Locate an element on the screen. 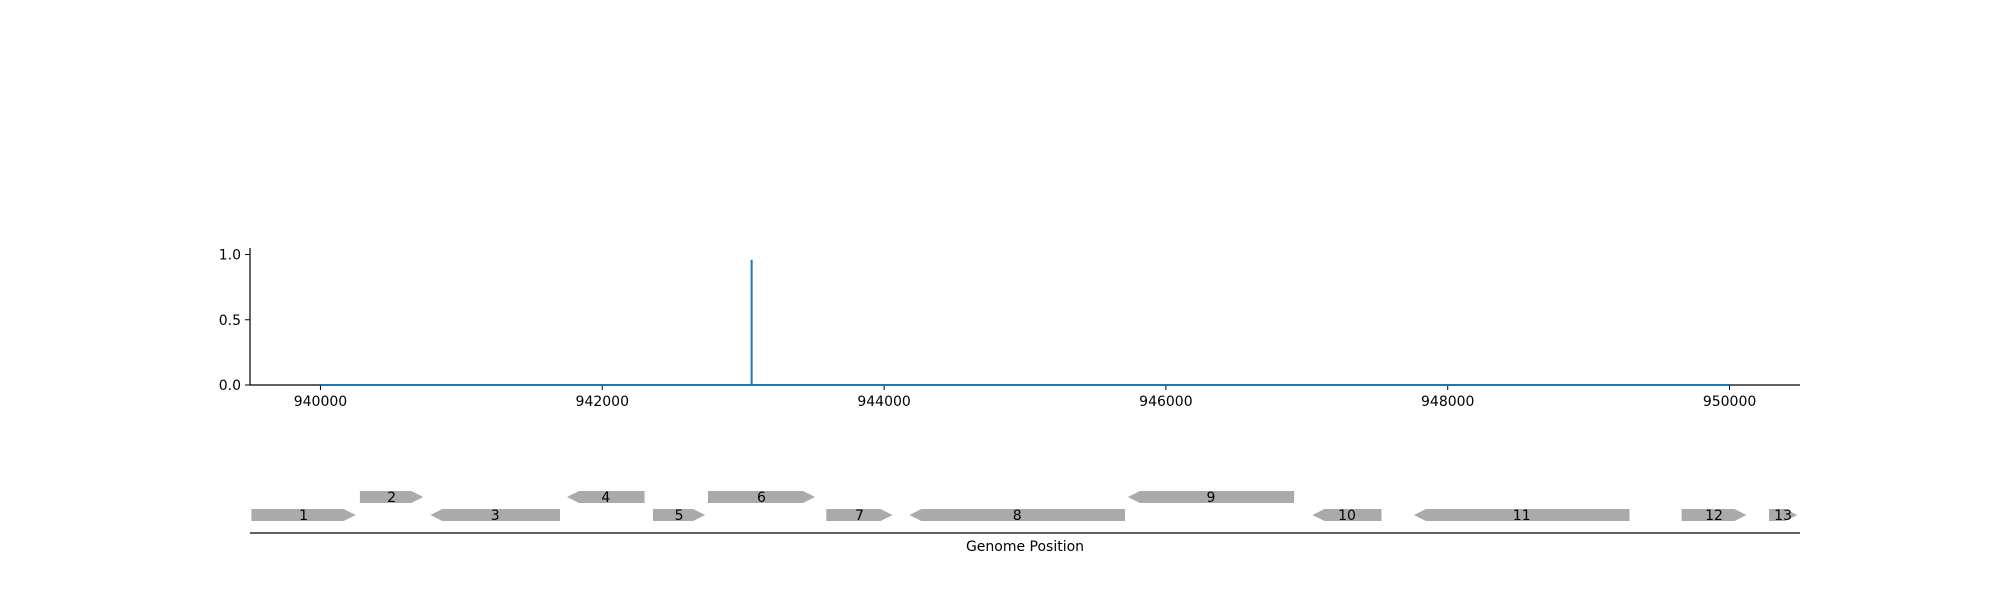 This screenshot has height=600, width=2000. gene-label: 13 is located at coordinates (1783, 516).